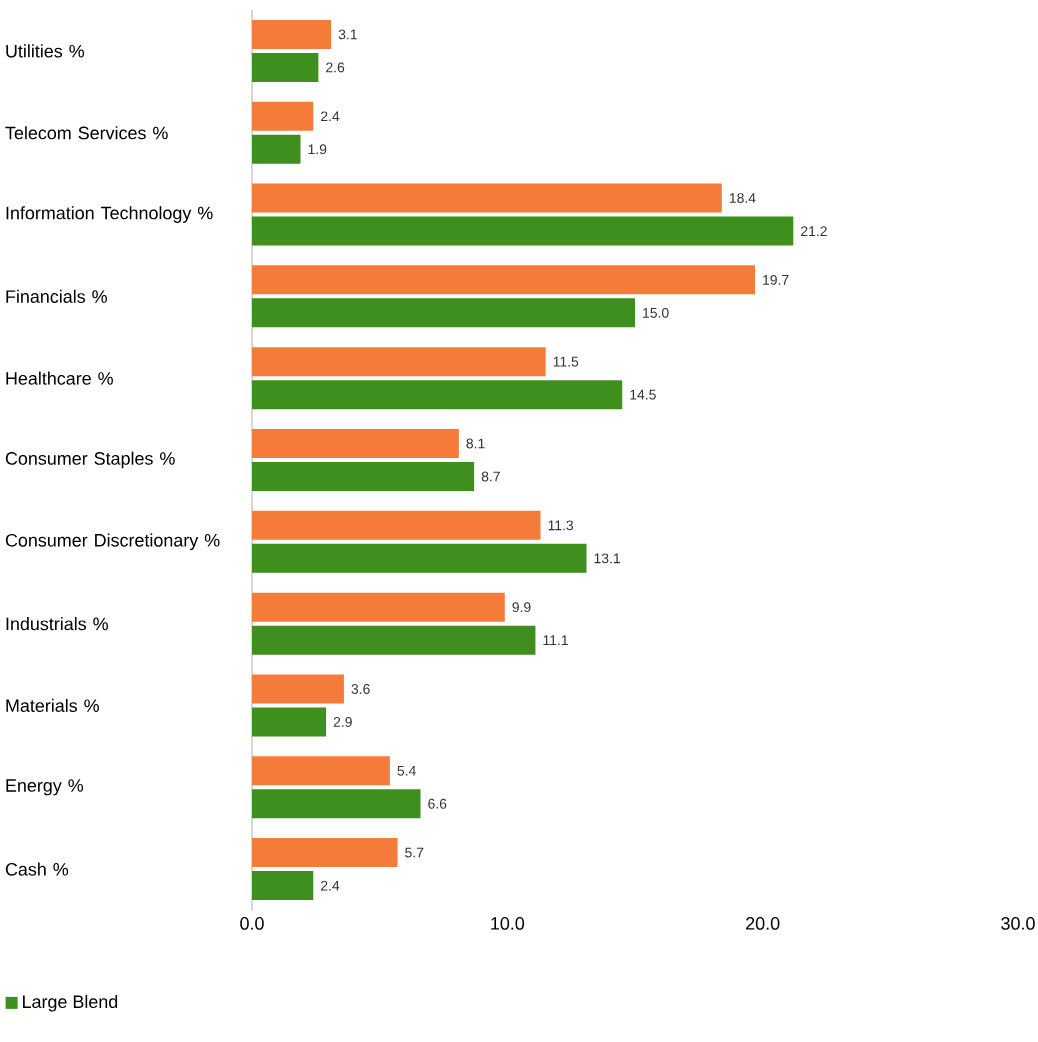 The width and height of the screenshot is (1038, 1042). I want to click on y-tick-label: Energy %, so click(45, 787).